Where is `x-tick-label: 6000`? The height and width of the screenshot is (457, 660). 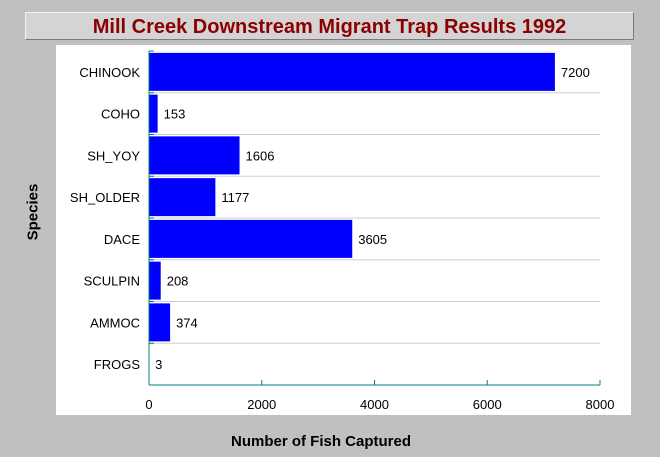
x-tick-label: 6000 is located at coordinates (487, 404).